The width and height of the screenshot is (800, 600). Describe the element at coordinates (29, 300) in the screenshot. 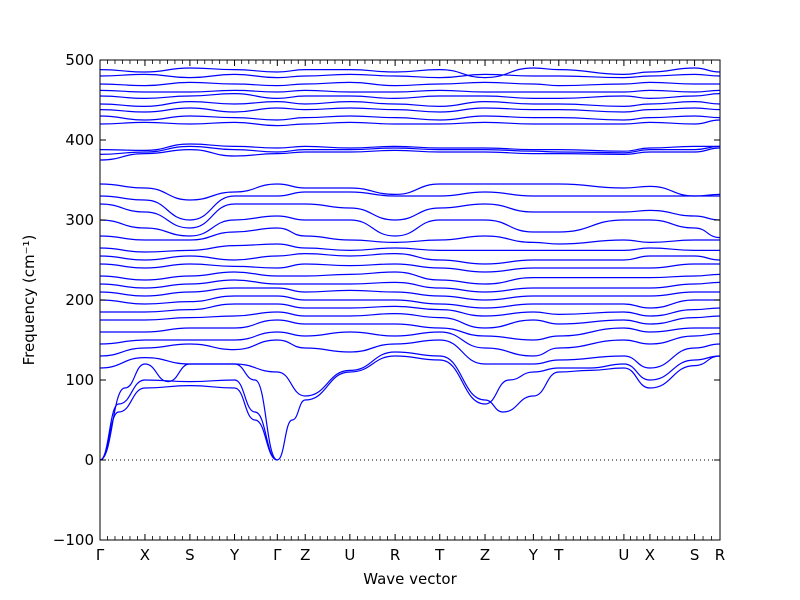

I see `y-axis-label: Frequency (cm⁻¹)` at that location.